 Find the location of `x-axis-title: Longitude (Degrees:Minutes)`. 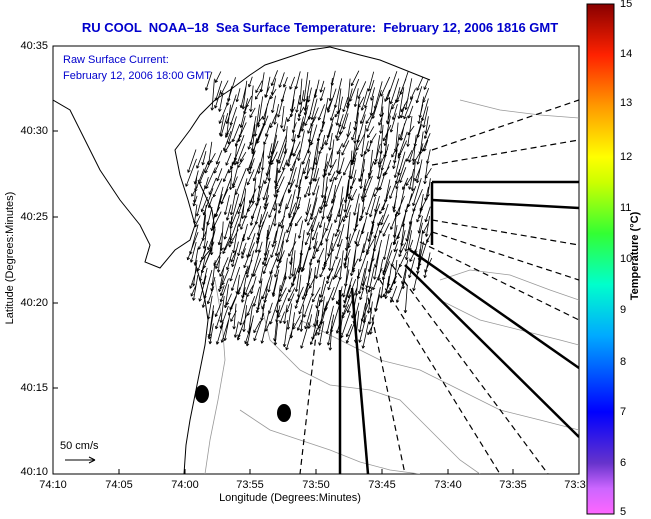

x-axis-title: Longitude (Degrees:Minutes) is located at coordinates (290, 498).